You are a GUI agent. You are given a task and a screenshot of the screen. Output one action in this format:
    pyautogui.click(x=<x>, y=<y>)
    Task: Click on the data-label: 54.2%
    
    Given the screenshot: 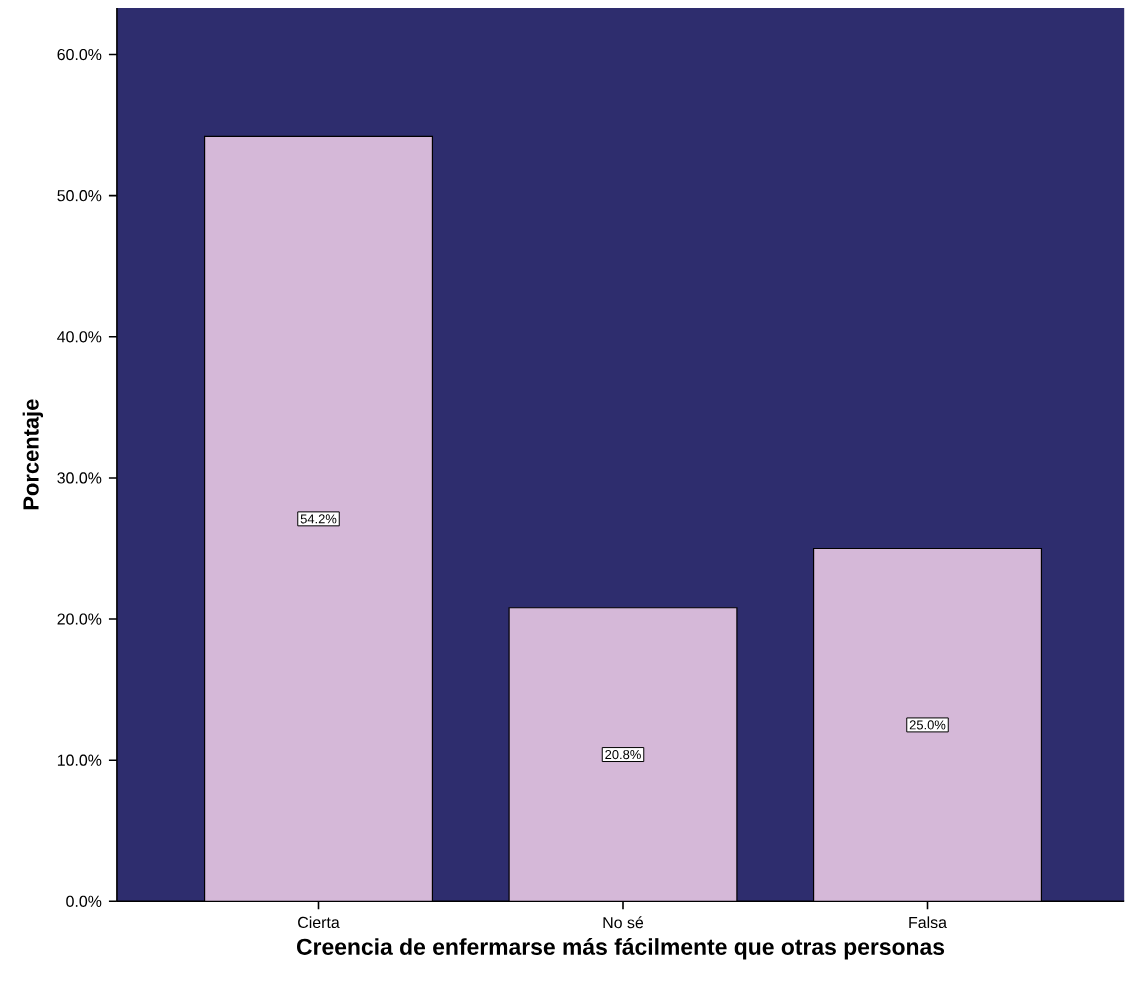 What is the action you would take?
    pyautogui.click(x=318, y=519)
    